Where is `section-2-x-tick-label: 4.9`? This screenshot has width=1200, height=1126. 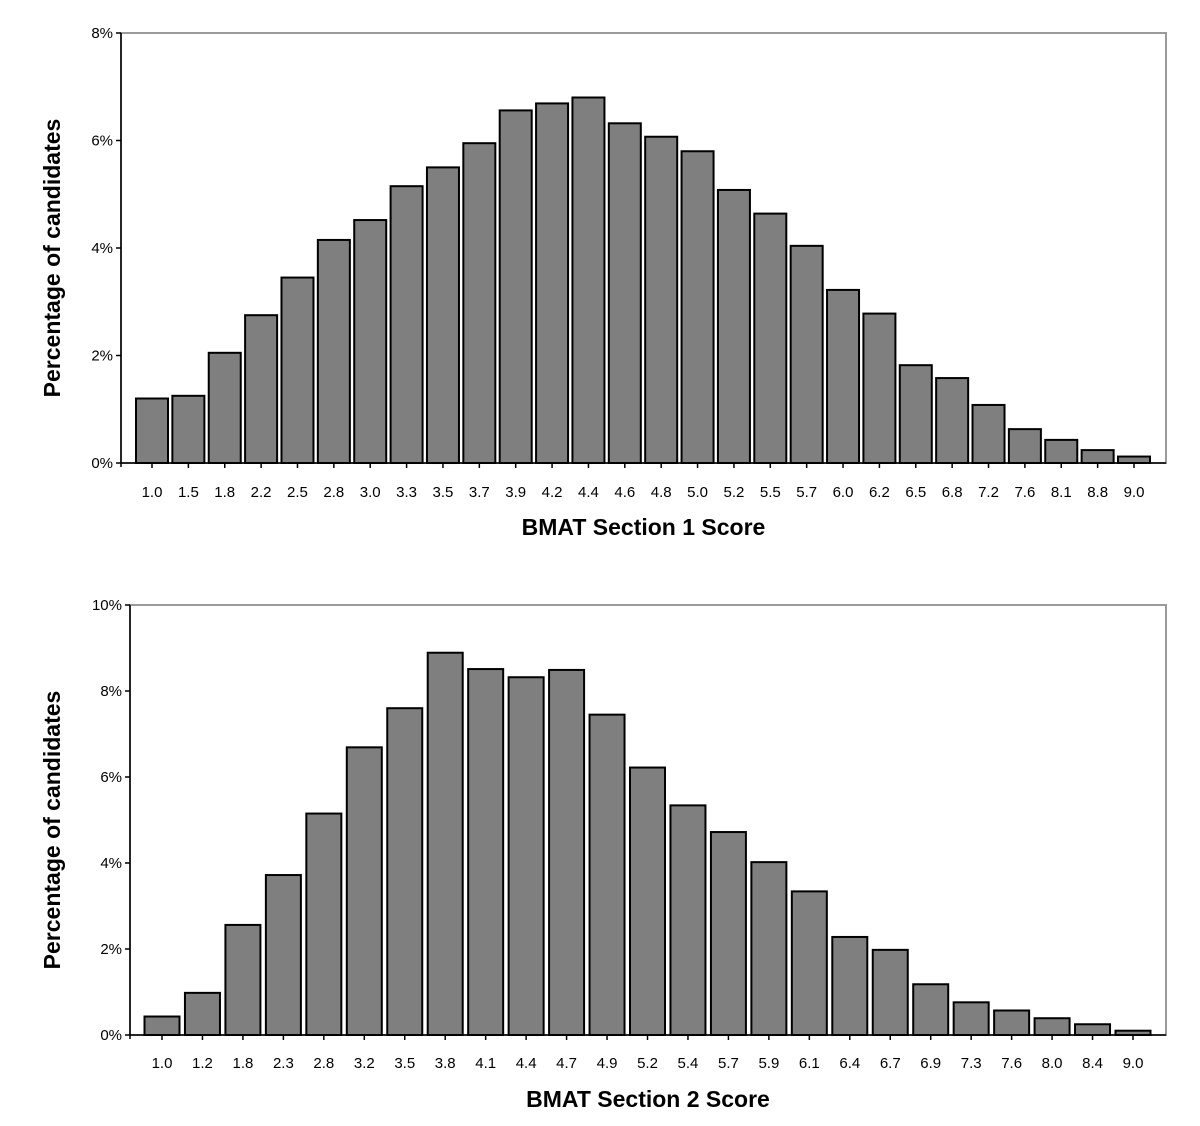 section-2-x-tick-label: 4.9 is located at coordinates (607, 1063).